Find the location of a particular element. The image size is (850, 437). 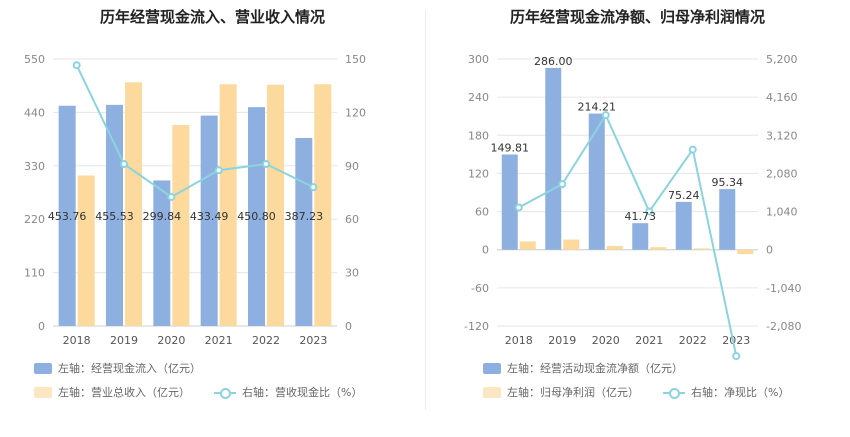

data-label: 453.76 is located at coordinates (67, 216).